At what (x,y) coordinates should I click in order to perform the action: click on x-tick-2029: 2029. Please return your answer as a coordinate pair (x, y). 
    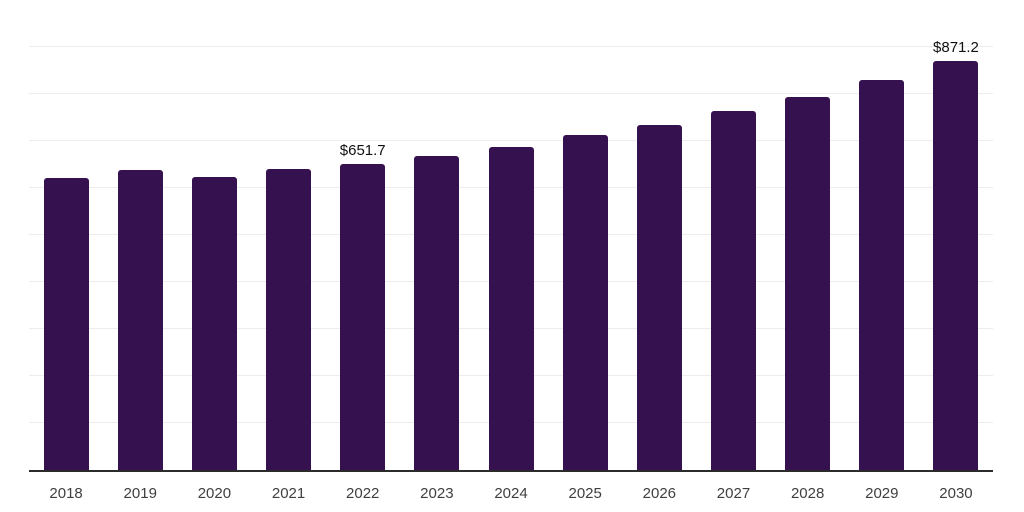
    Looking at the image, I should click on (882, 493).